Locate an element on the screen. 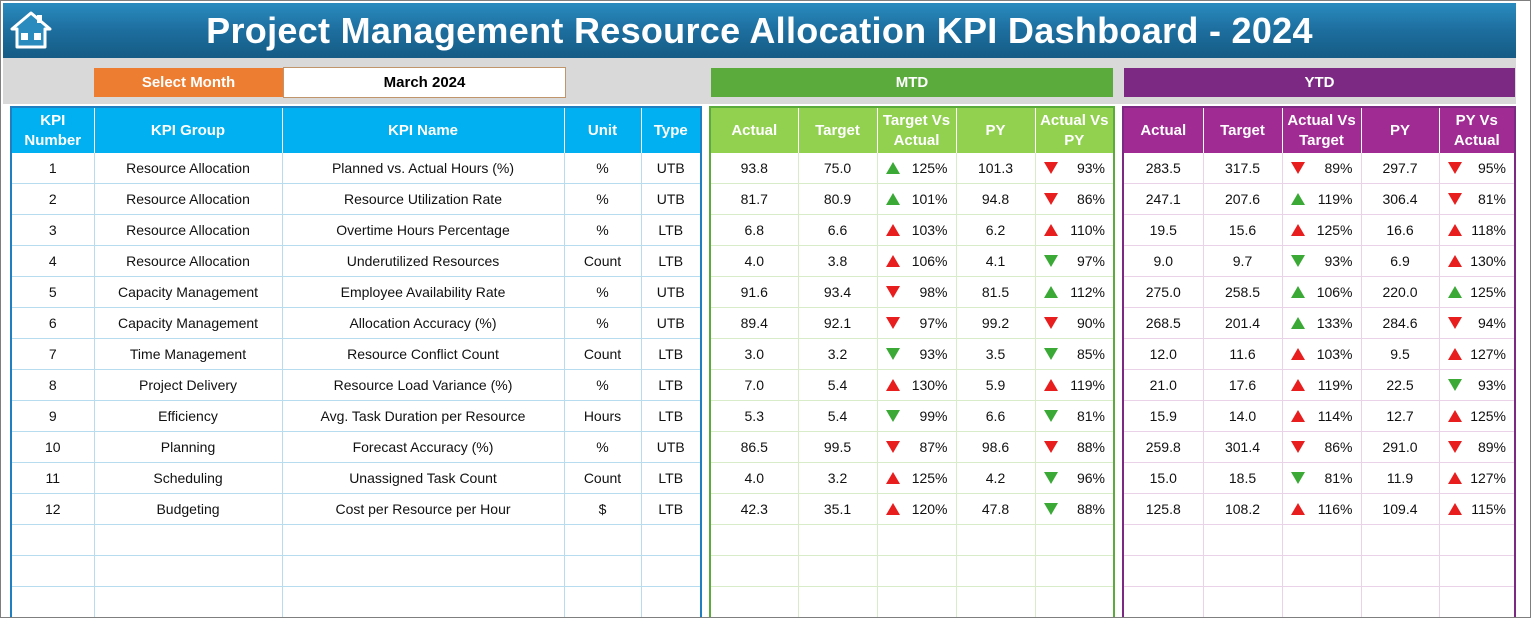  kpi-group: Efficiency is located at coordinates (188, 416).